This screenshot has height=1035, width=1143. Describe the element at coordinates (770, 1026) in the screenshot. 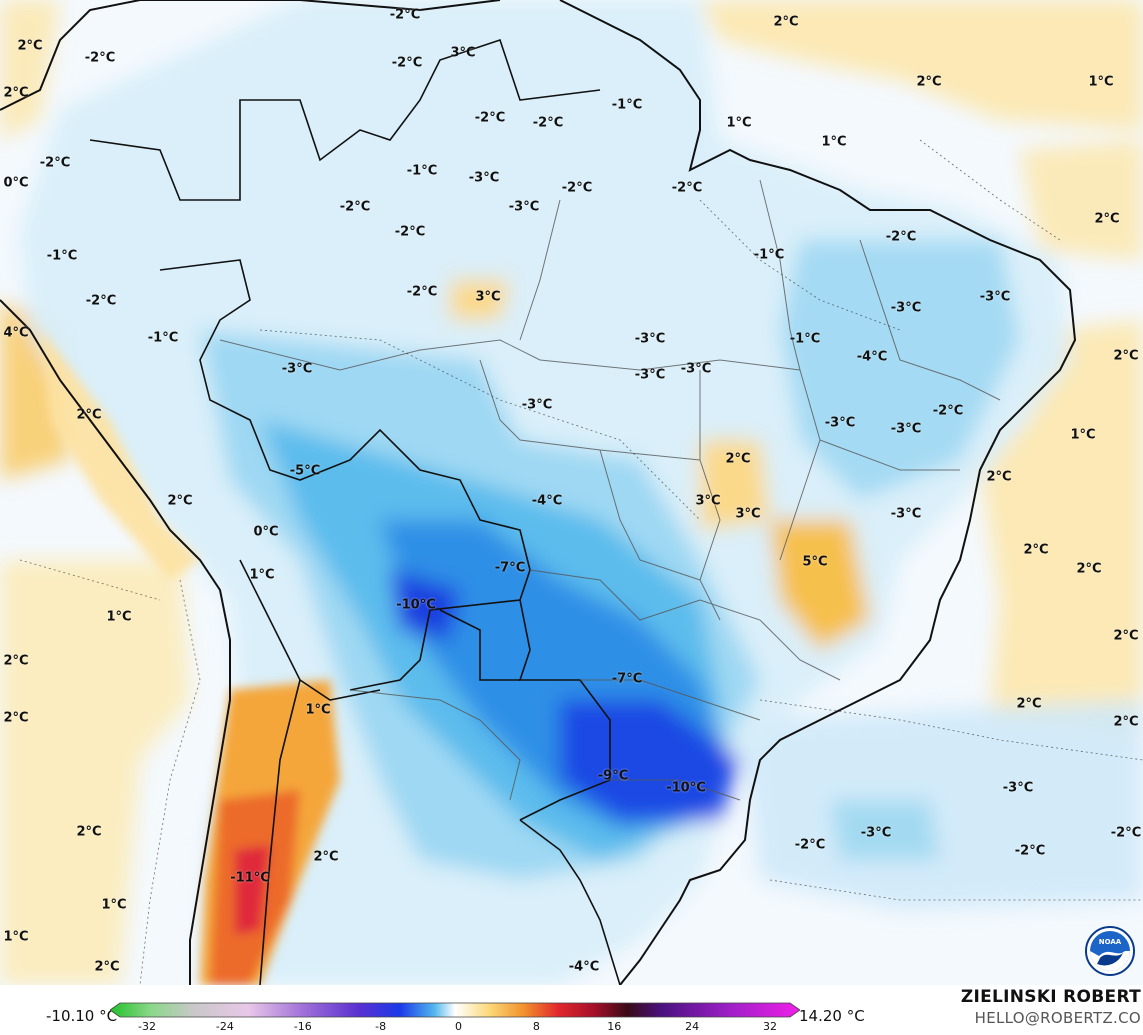

I see `color-scale-tick: 32` at that location.